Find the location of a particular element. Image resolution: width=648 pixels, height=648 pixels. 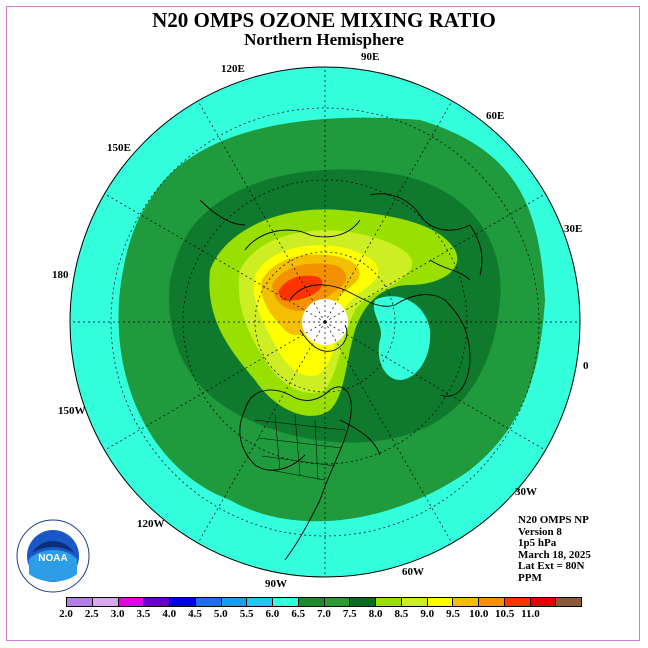

info-pressure-level: 1p5 hPa is located at coordinates (537, 543).